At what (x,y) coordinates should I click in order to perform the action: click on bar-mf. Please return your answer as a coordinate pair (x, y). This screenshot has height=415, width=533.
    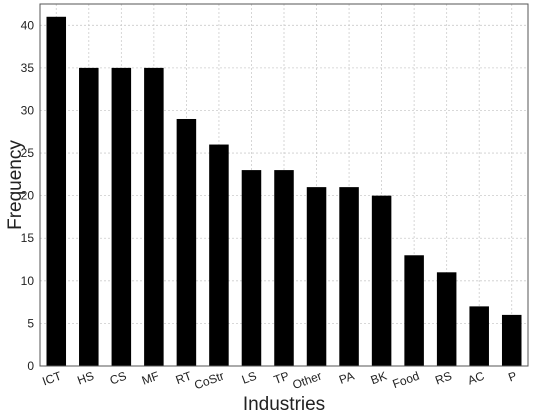
    Looking at the image, I should click on (154, 216).